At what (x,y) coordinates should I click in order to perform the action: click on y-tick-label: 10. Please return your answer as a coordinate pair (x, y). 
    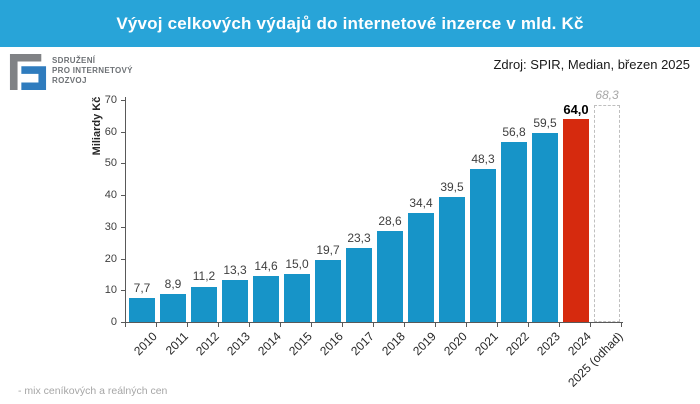
    Looking at the image, I should click on (110, 290).